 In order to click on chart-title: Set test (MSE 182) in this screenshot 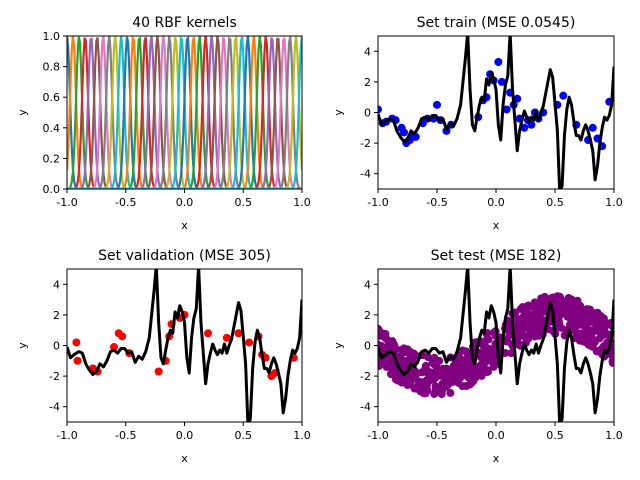, I will do `click(496, 256)`.